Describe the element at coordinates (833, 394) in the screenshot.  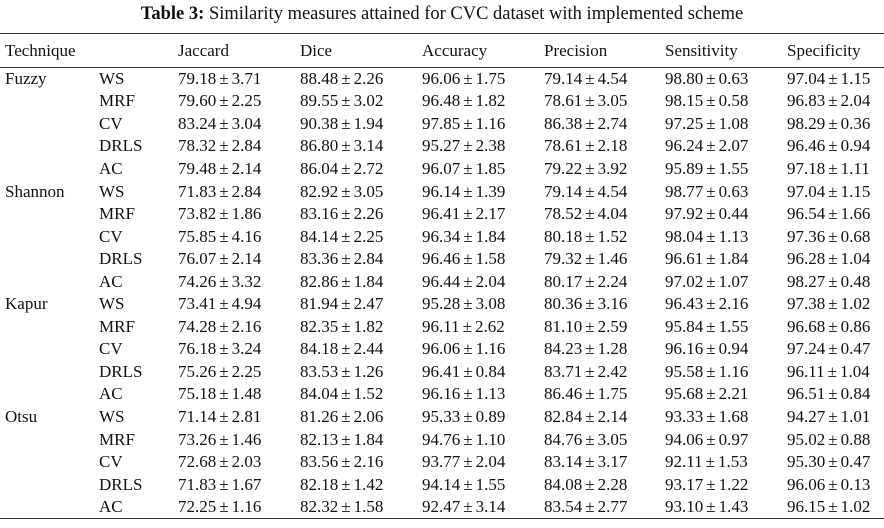
I see `value-cell: 96.51 ±0.84` at that location.